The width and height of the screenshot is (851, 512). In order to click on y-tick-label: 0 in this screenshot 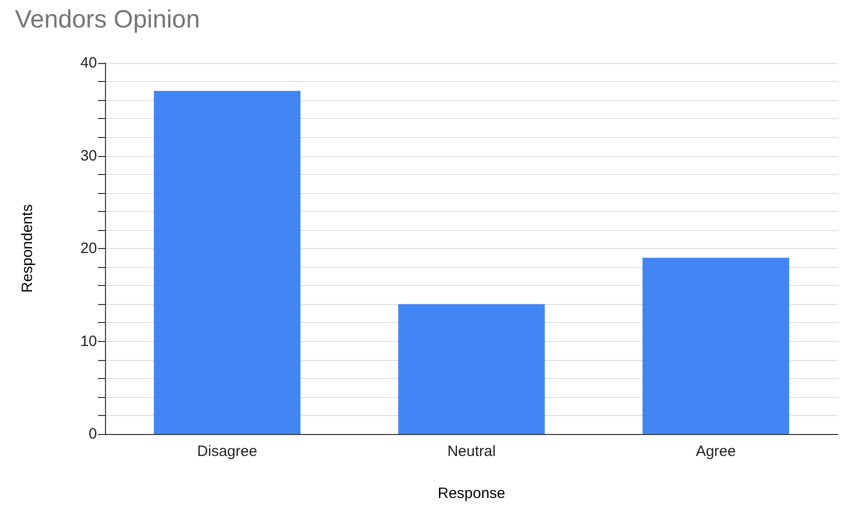, I will do `click(92, 434)`.